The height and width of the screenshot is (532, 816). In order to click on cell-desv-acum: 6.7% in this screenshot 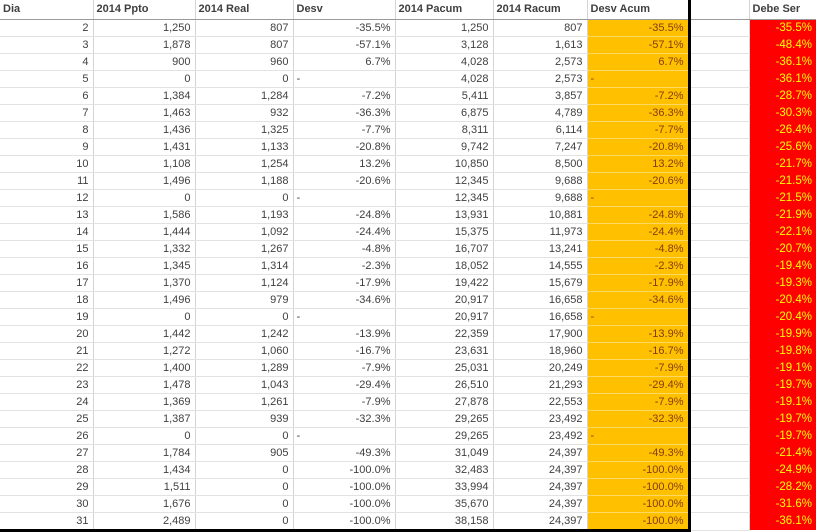, I will do `click(639, 62)`.